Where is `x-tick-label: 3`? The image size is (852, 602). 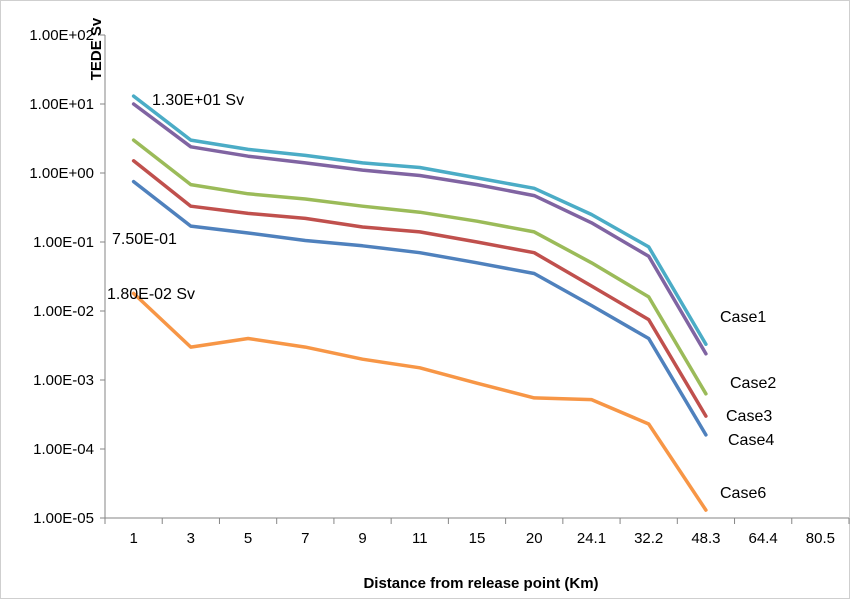 x-tick-label: 3 is located at coordinates (191, 538).